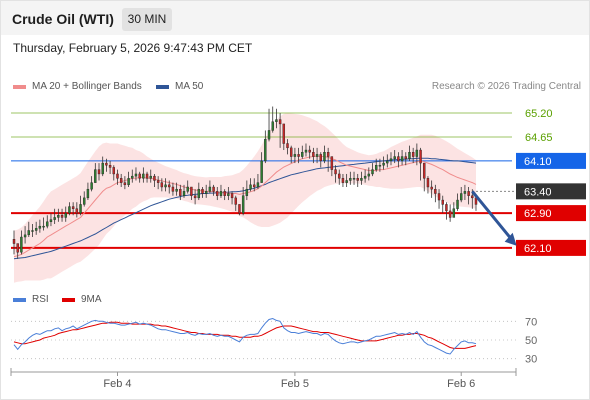  Describe the element at coordinates (531, 360) in the screenshot. I see `rsi-tick-30: 30` at that location.